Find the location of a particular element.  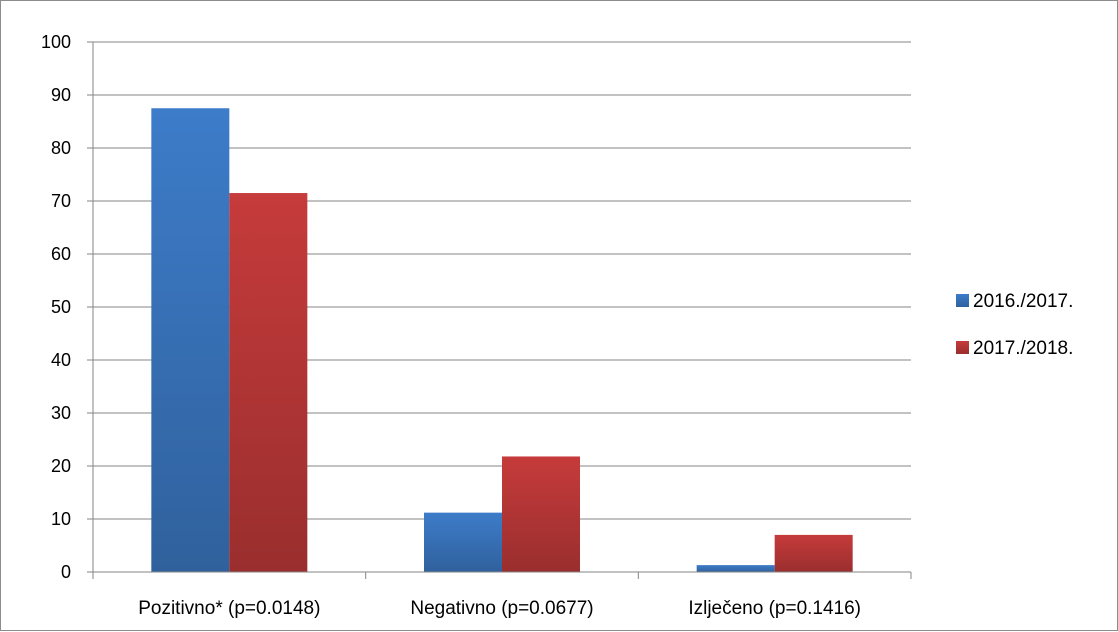

x-category-label: Negativno (p=0.0677) is located at coordinates (501, 608).